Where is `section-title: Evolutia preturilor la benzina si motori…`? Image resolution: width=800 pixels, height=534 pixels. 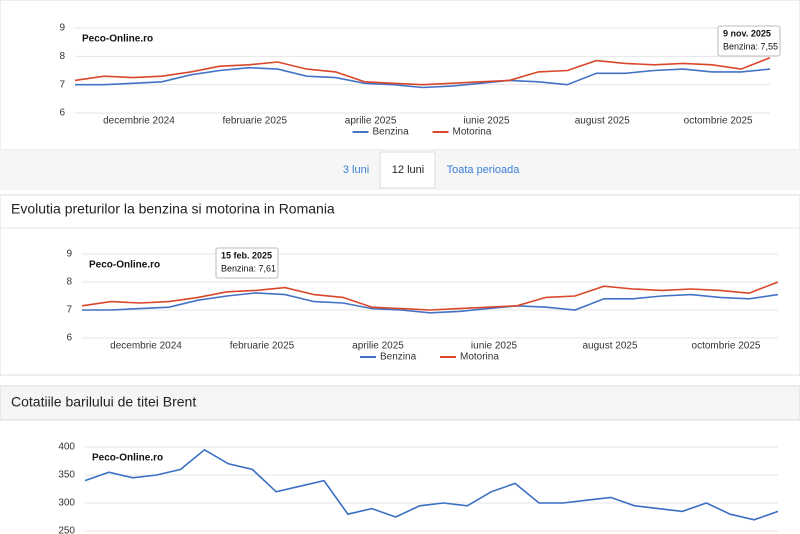
section-title: Evolutia preturilor la benzina si motori… is located at coordinates (173, 209).